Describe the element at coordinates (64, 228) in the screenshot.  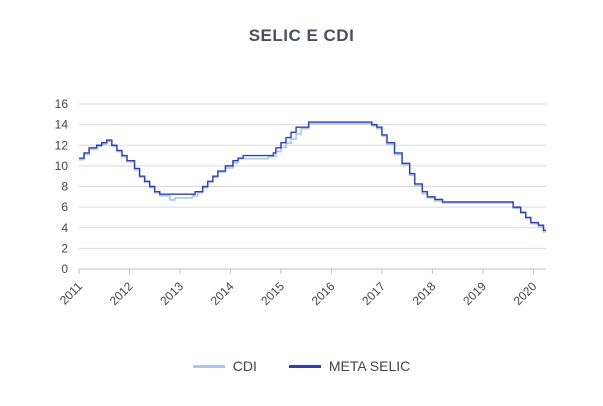
I see `y-tick-label: 4` at that location.